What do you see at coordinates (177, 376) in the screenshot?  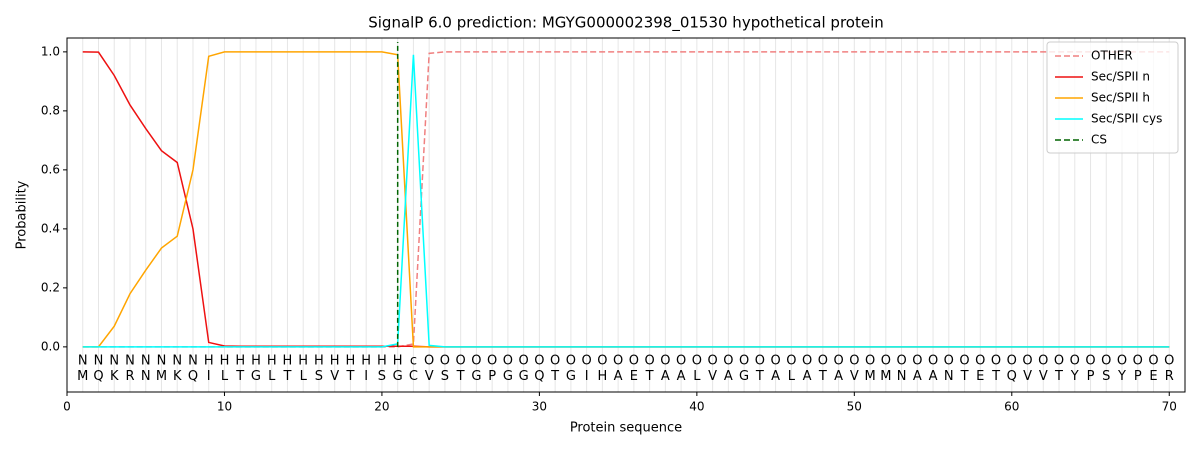 I see `residue: K` at bounding box center [177, 376].